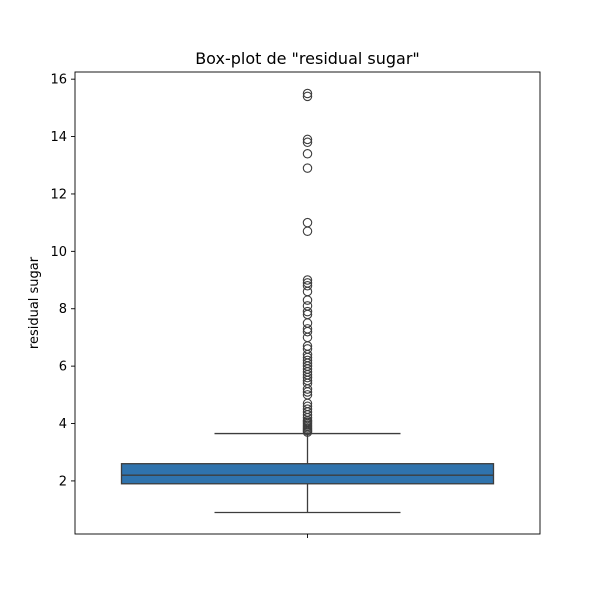 The image size is (600, 600). Describe the element at coordinates (307, 58) in the screenshot. I see `chart-title: Box-plot de "residual sugar"` at that location.